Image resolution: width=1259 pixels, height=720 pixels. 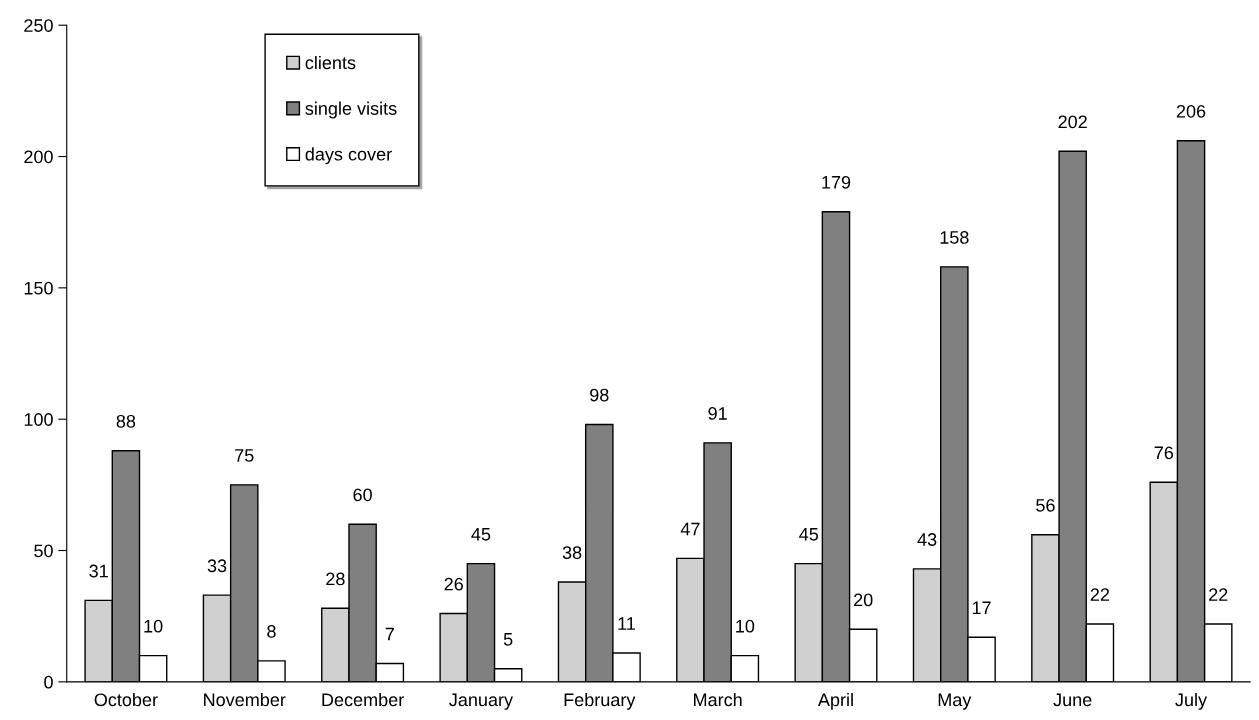 I want to click on data-label: 7, so click(x=389, y=634).